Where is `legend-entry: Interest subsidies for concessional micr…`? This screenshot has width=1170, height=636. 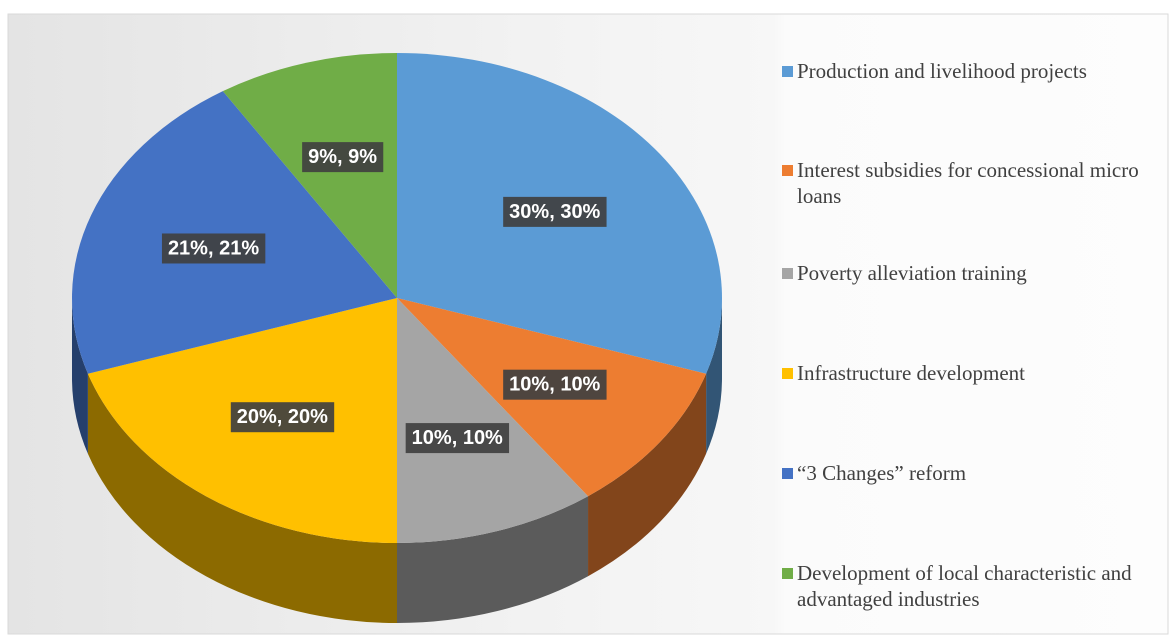
legend-entry: Interest subsidies for concessional micr… is located at coordinates (965, 183).